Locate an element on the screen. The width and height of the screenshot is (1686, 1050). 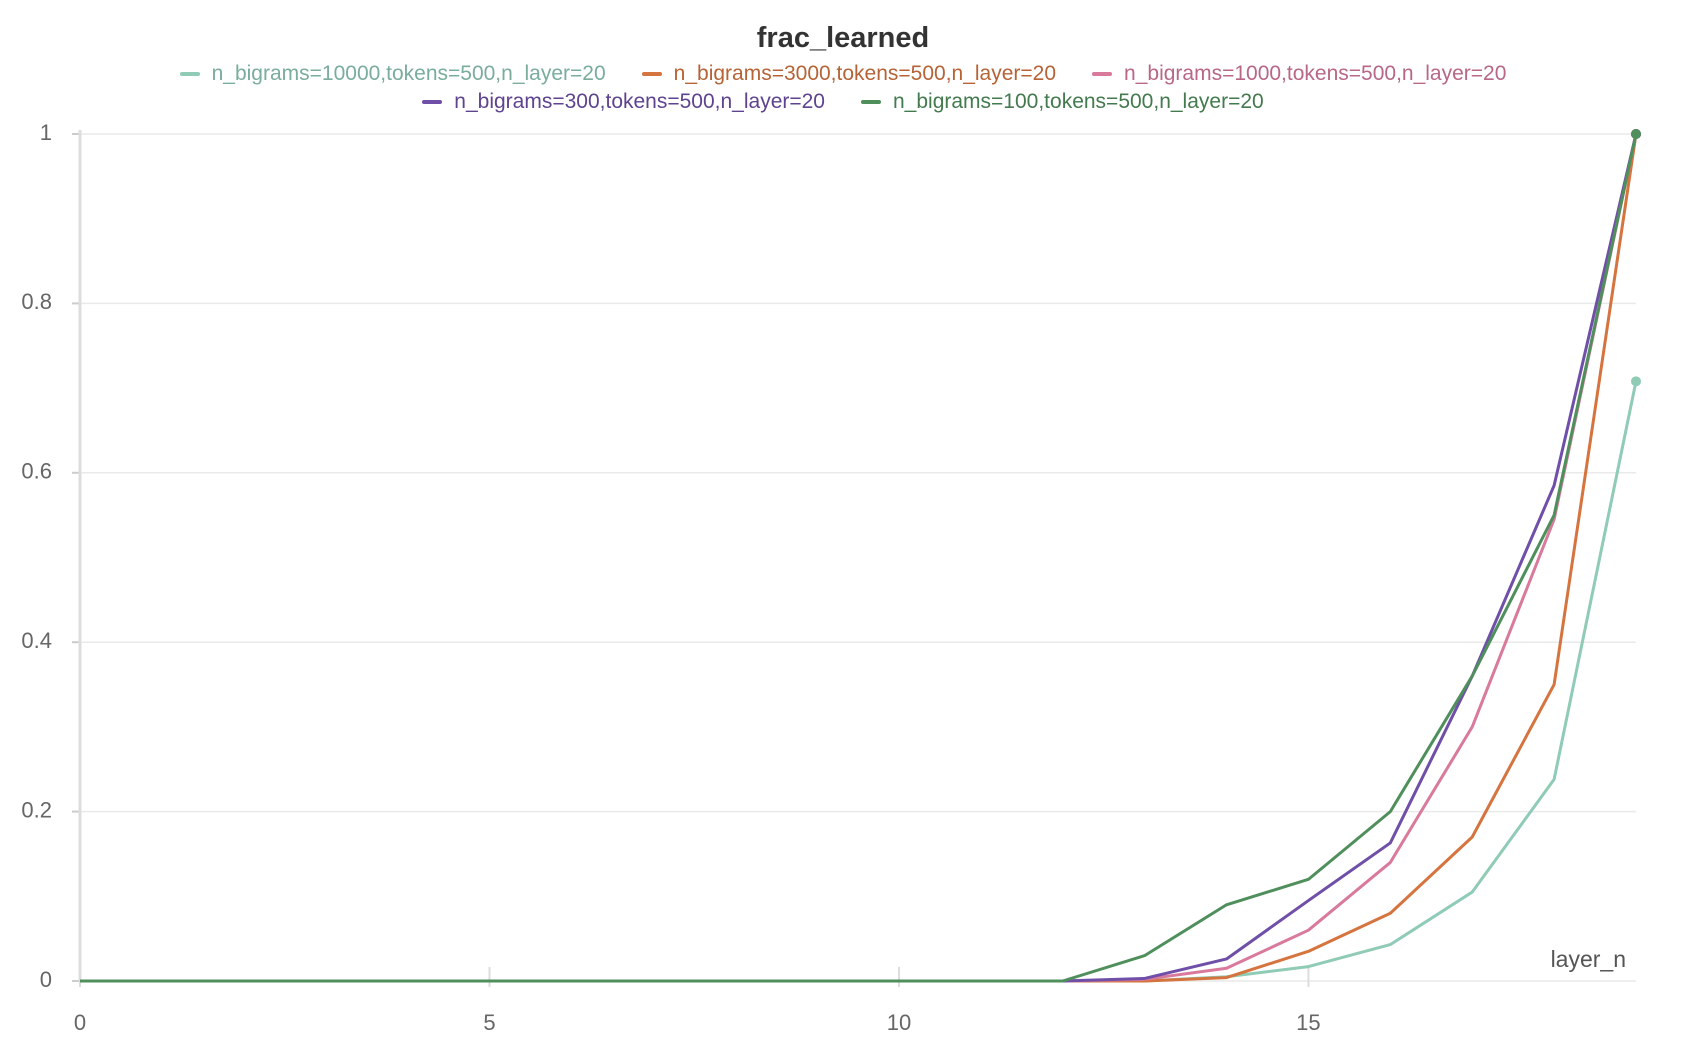
legend-item: n_bigrams=1000,tokens=500,n_layer=20 is located at coordinates (1299, 74).